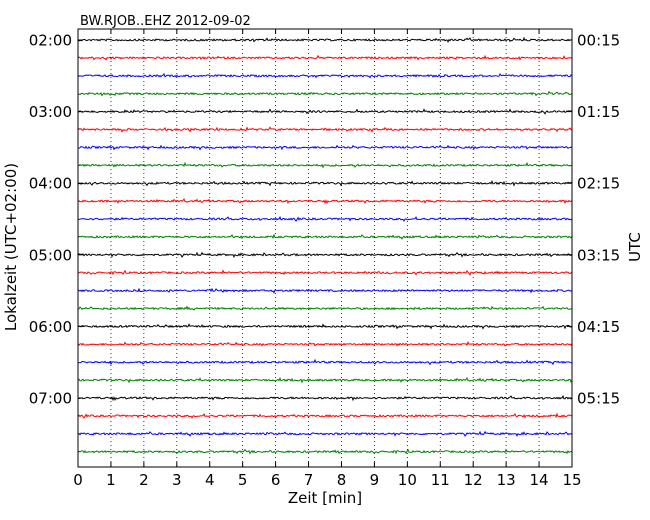 The height and width of the screenshot is (520, 650). What do you see at coordinates (210, 480) in the screenshot?
I see `x-tick-label-4: 4` at bounding box center [210, 480].